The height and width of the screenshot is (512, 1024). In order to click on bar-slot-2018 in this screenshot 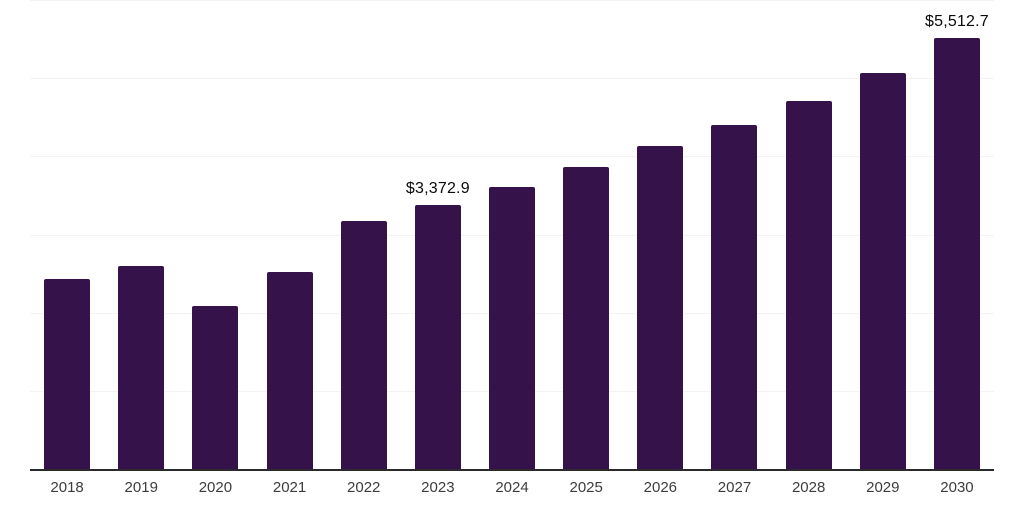, I will do `click(67, 234)`.